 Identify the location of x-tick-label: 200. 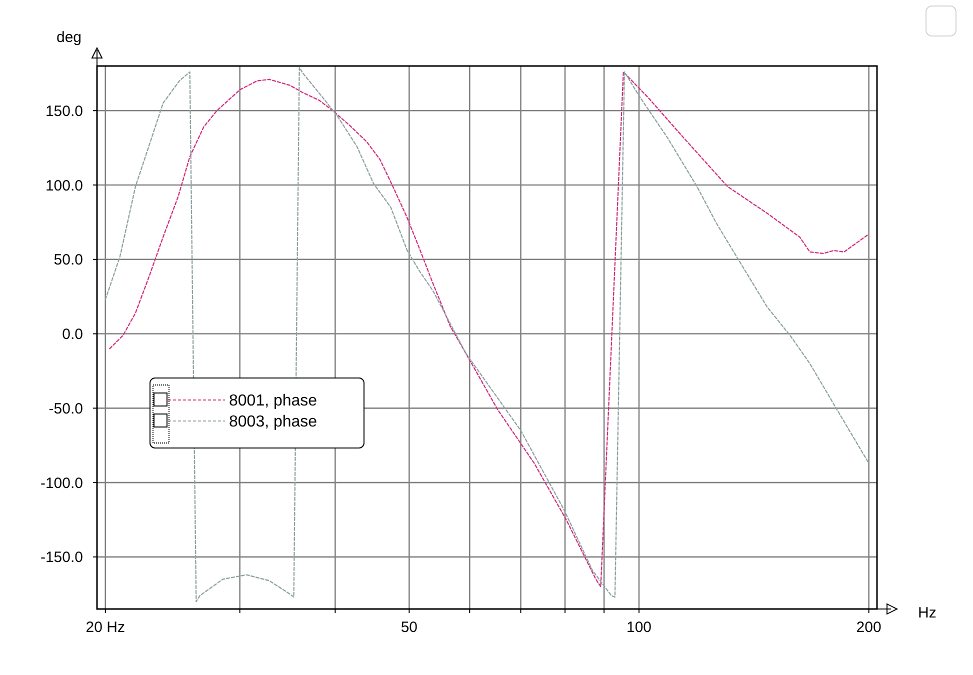
(869, 627).